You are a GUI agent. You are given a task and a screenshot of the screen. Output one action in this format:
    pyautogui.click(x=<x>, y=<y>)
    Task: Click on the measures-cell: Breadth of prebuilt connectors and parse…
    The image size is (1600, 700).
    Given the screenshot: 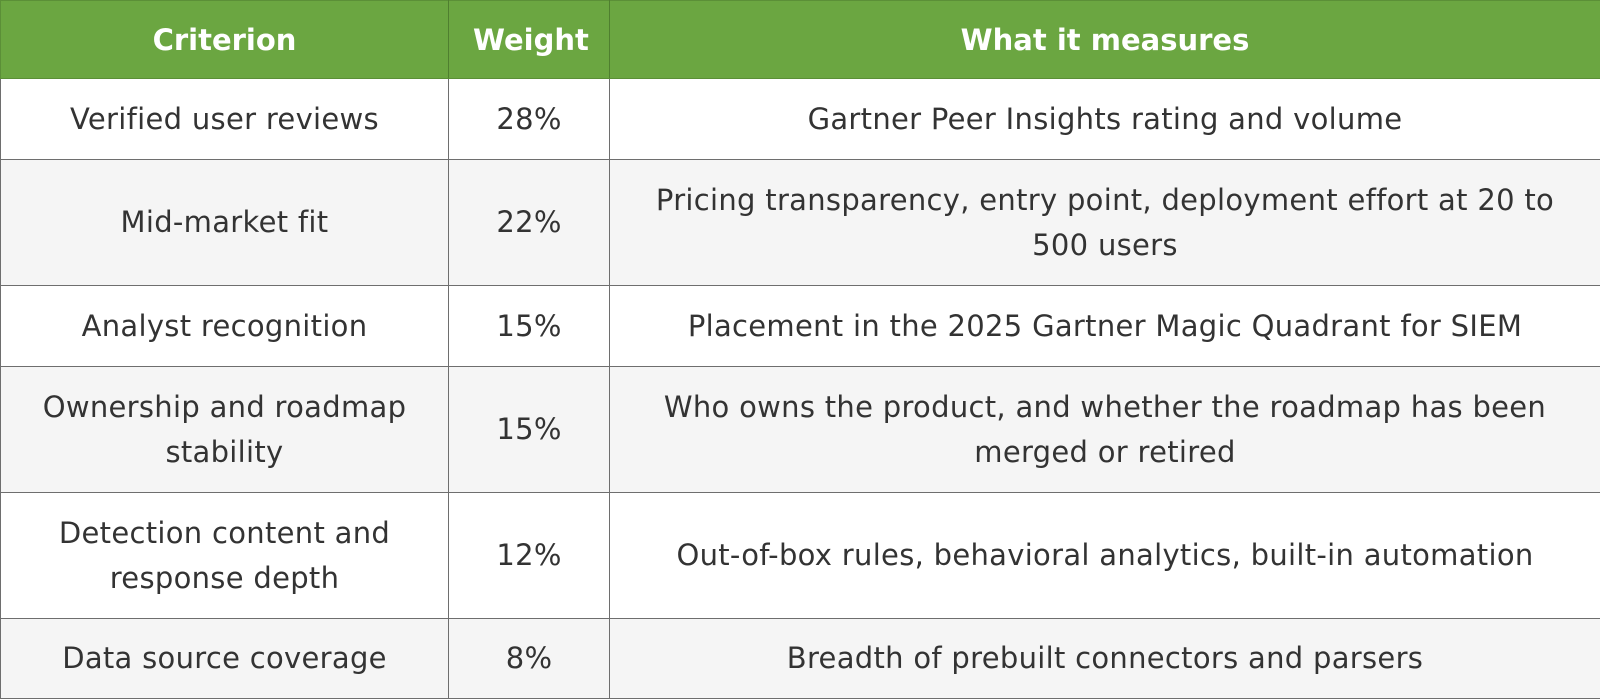 What is the action you would take?
    pyautogui.click(x=1104, y=658)
    